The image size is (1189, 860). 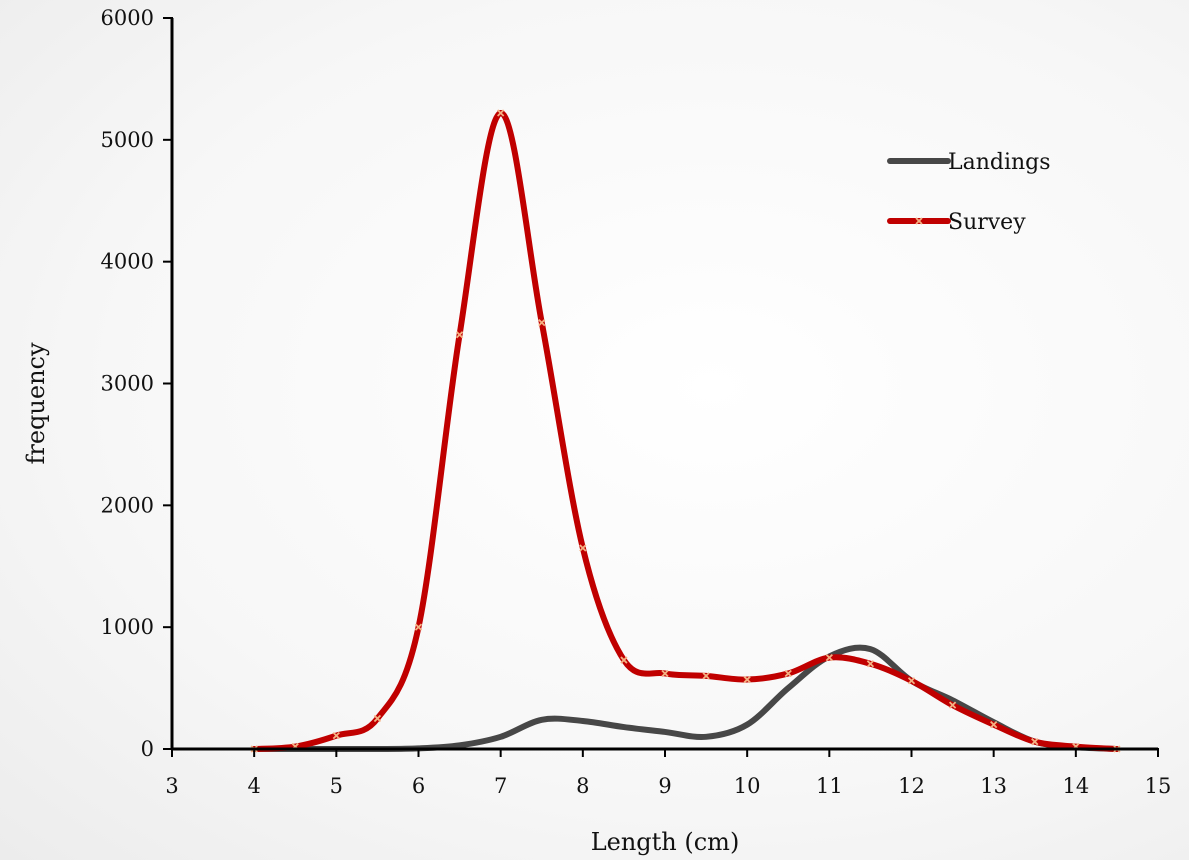 I want to click on legend-label-landings: Landings, so click(x=999, y=162).